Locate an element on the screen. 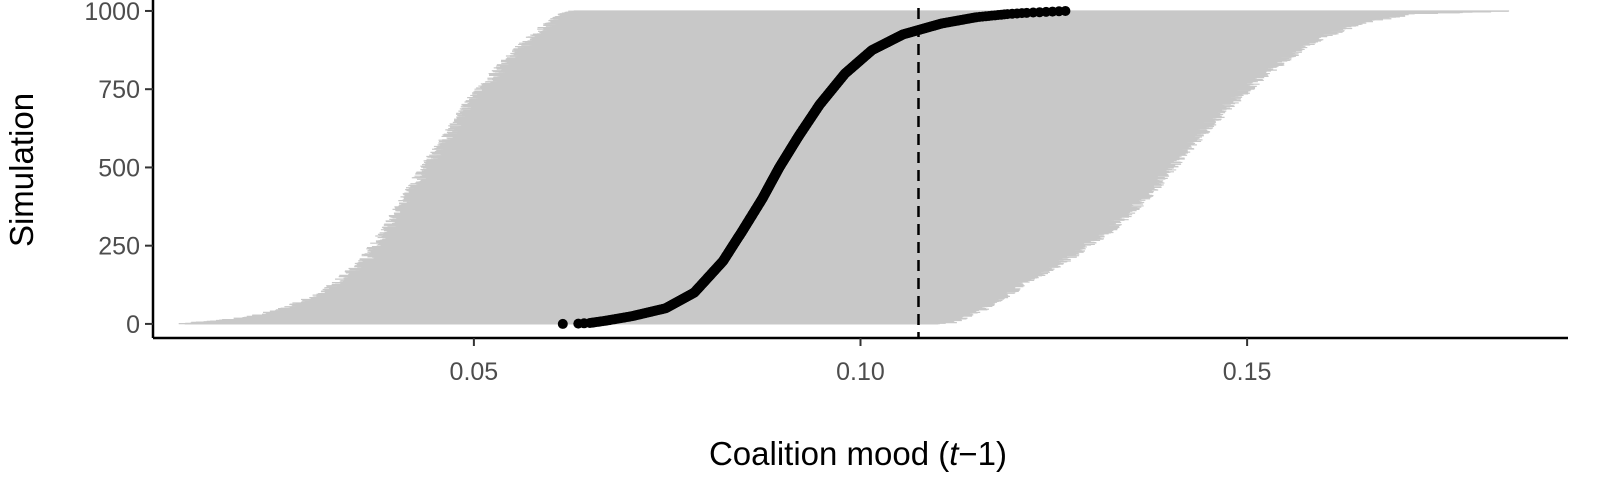 The height and width of the screenshot is (489, 1608). x-axis-title-italic: t is located at coordinates (954, 453).